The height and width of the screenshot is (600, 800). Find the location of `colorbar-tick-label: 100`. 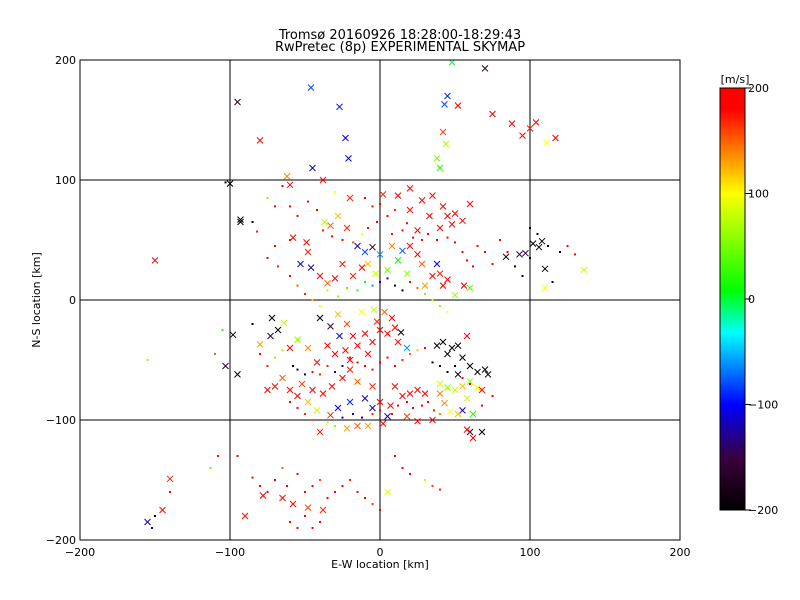

colorbar-tick-label: 100 is located at coordinates (758, 194).